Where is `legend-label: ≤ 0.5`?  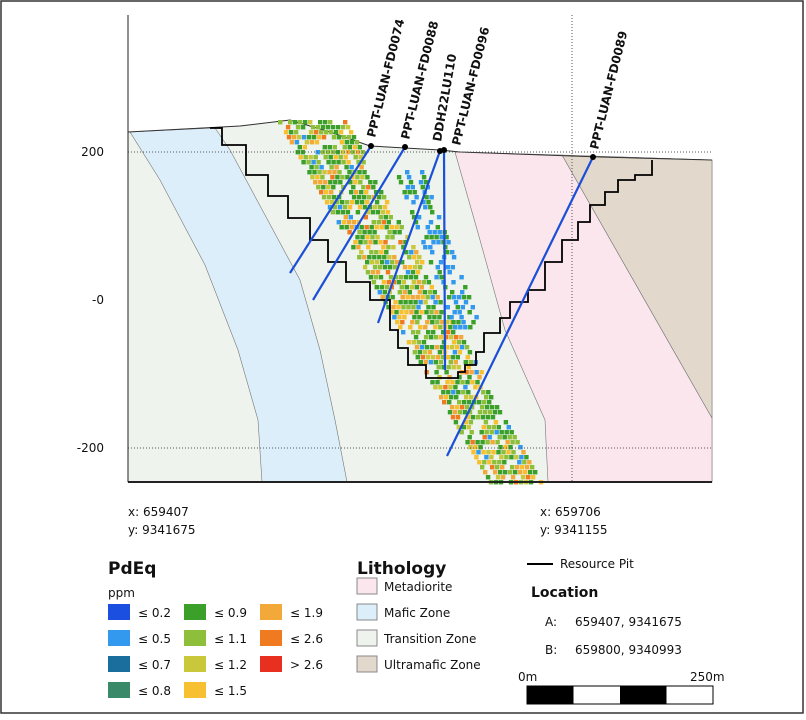
legend-label: ≤ 0.5 is located at coordinates (154, 639).